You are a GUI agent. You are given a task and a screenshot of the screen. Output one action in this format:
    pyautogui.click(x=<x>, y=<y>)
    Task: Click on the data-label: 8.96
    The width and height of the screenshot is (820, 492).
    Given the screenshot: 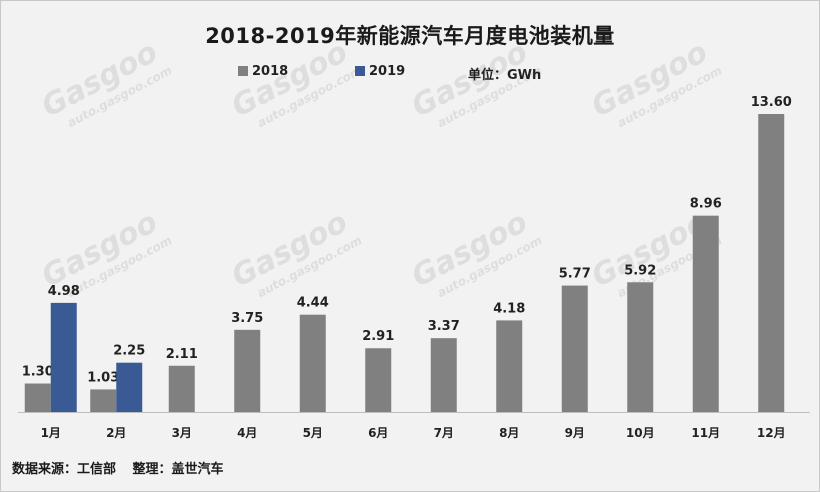 What is the action you would take?
    pyautogui.click(x=706, y=204)
    